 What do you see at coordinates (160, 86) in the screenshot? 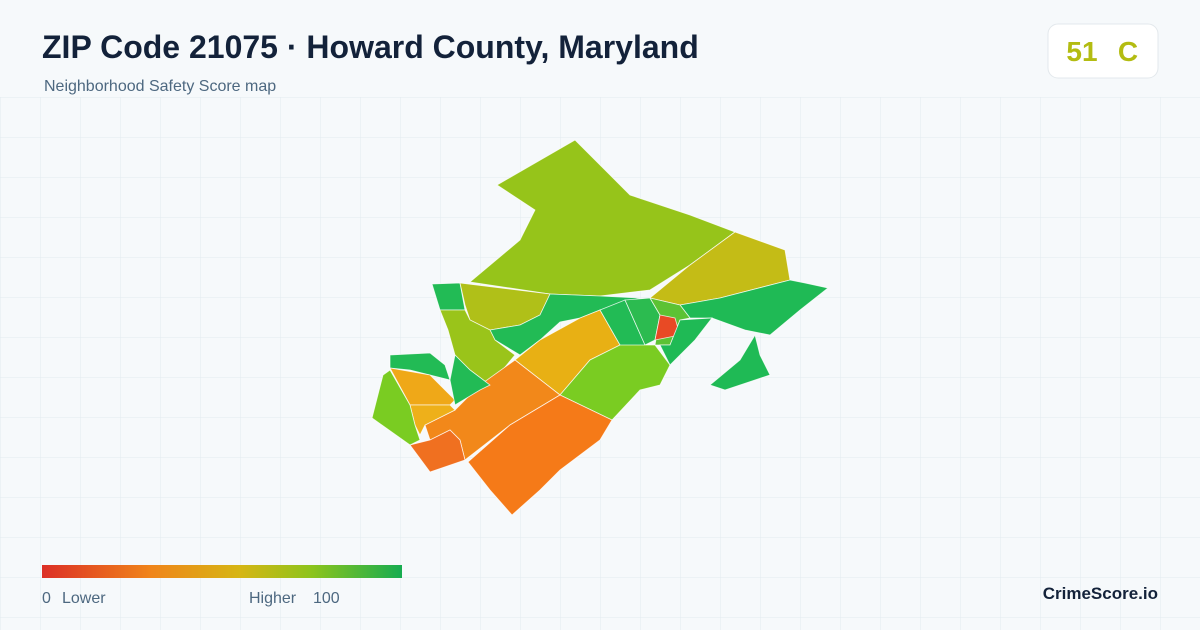
I see `subtitle: Neighborhood Safety Score map` at bounding box center [160, 86].